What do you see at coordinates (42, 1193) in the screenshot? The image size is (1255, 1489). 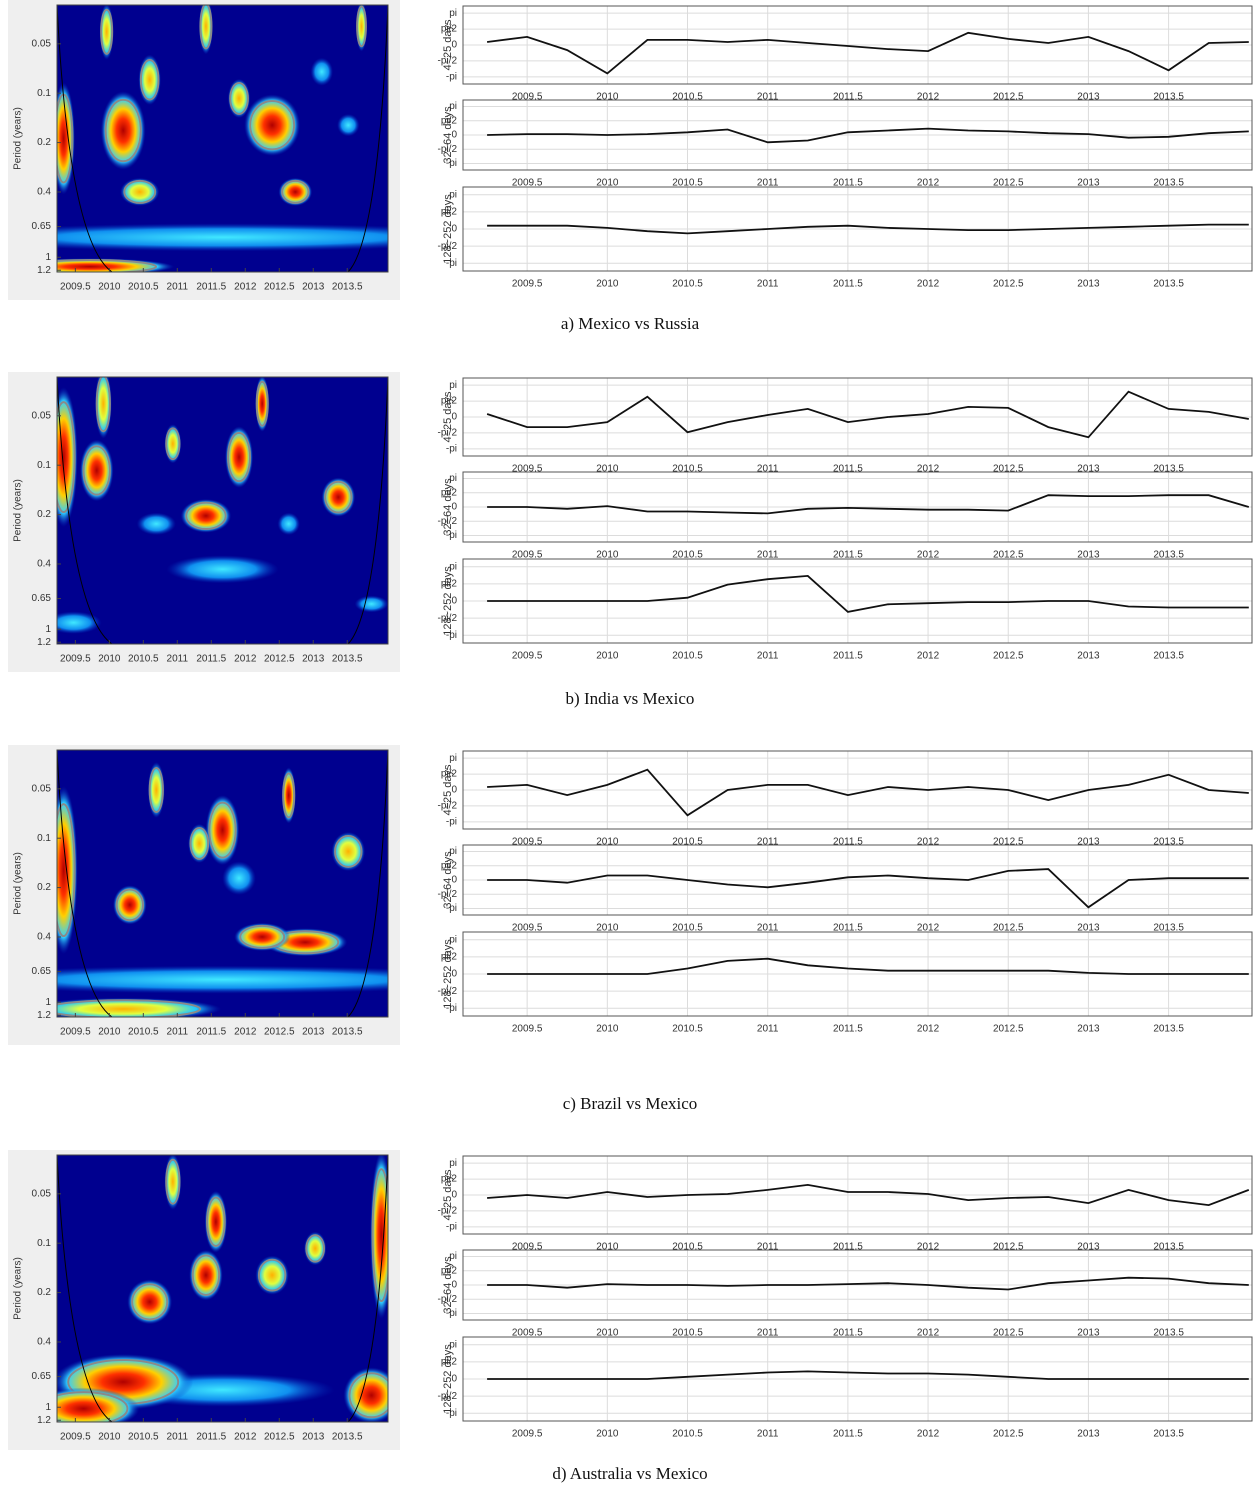 I see `y-tick-label: 0.05` at bounding box center [42, 1193].